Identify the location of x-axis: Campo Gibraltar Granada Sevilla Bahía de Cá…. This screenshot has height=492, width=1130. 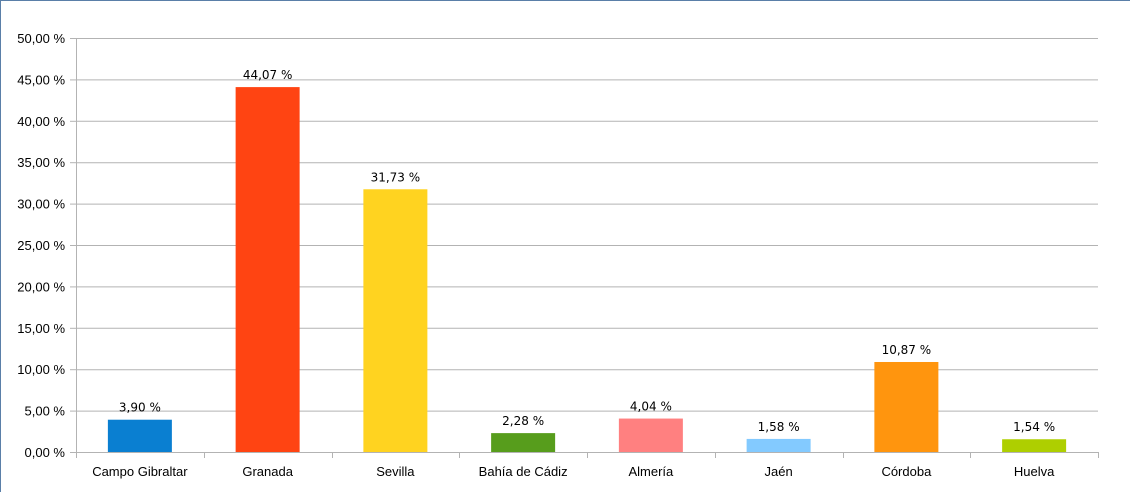
(587, 465).